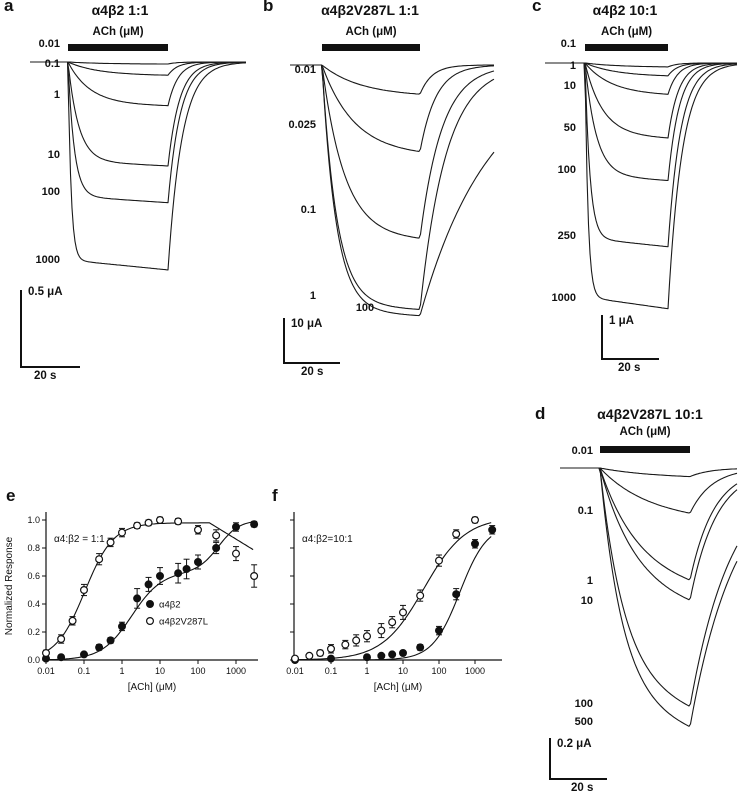 The width and height of the screenshot is (740, 806). Describe the element at coordinates (394, 602) in the screenshot. I see `dose-response-plot-f: 0.01 0.1 1 10 100 1000 [ACh] (μM) α4:β2=10:1` at that location.